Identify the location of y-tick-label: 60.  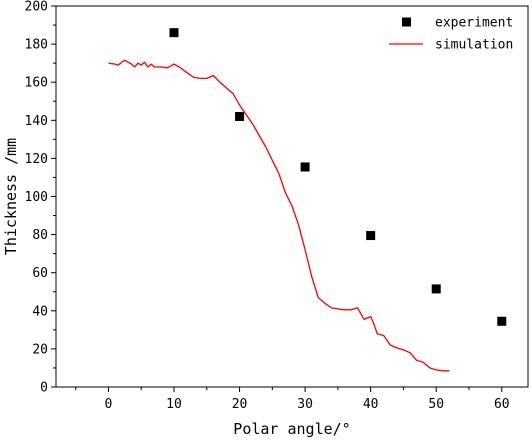
(40, 273).